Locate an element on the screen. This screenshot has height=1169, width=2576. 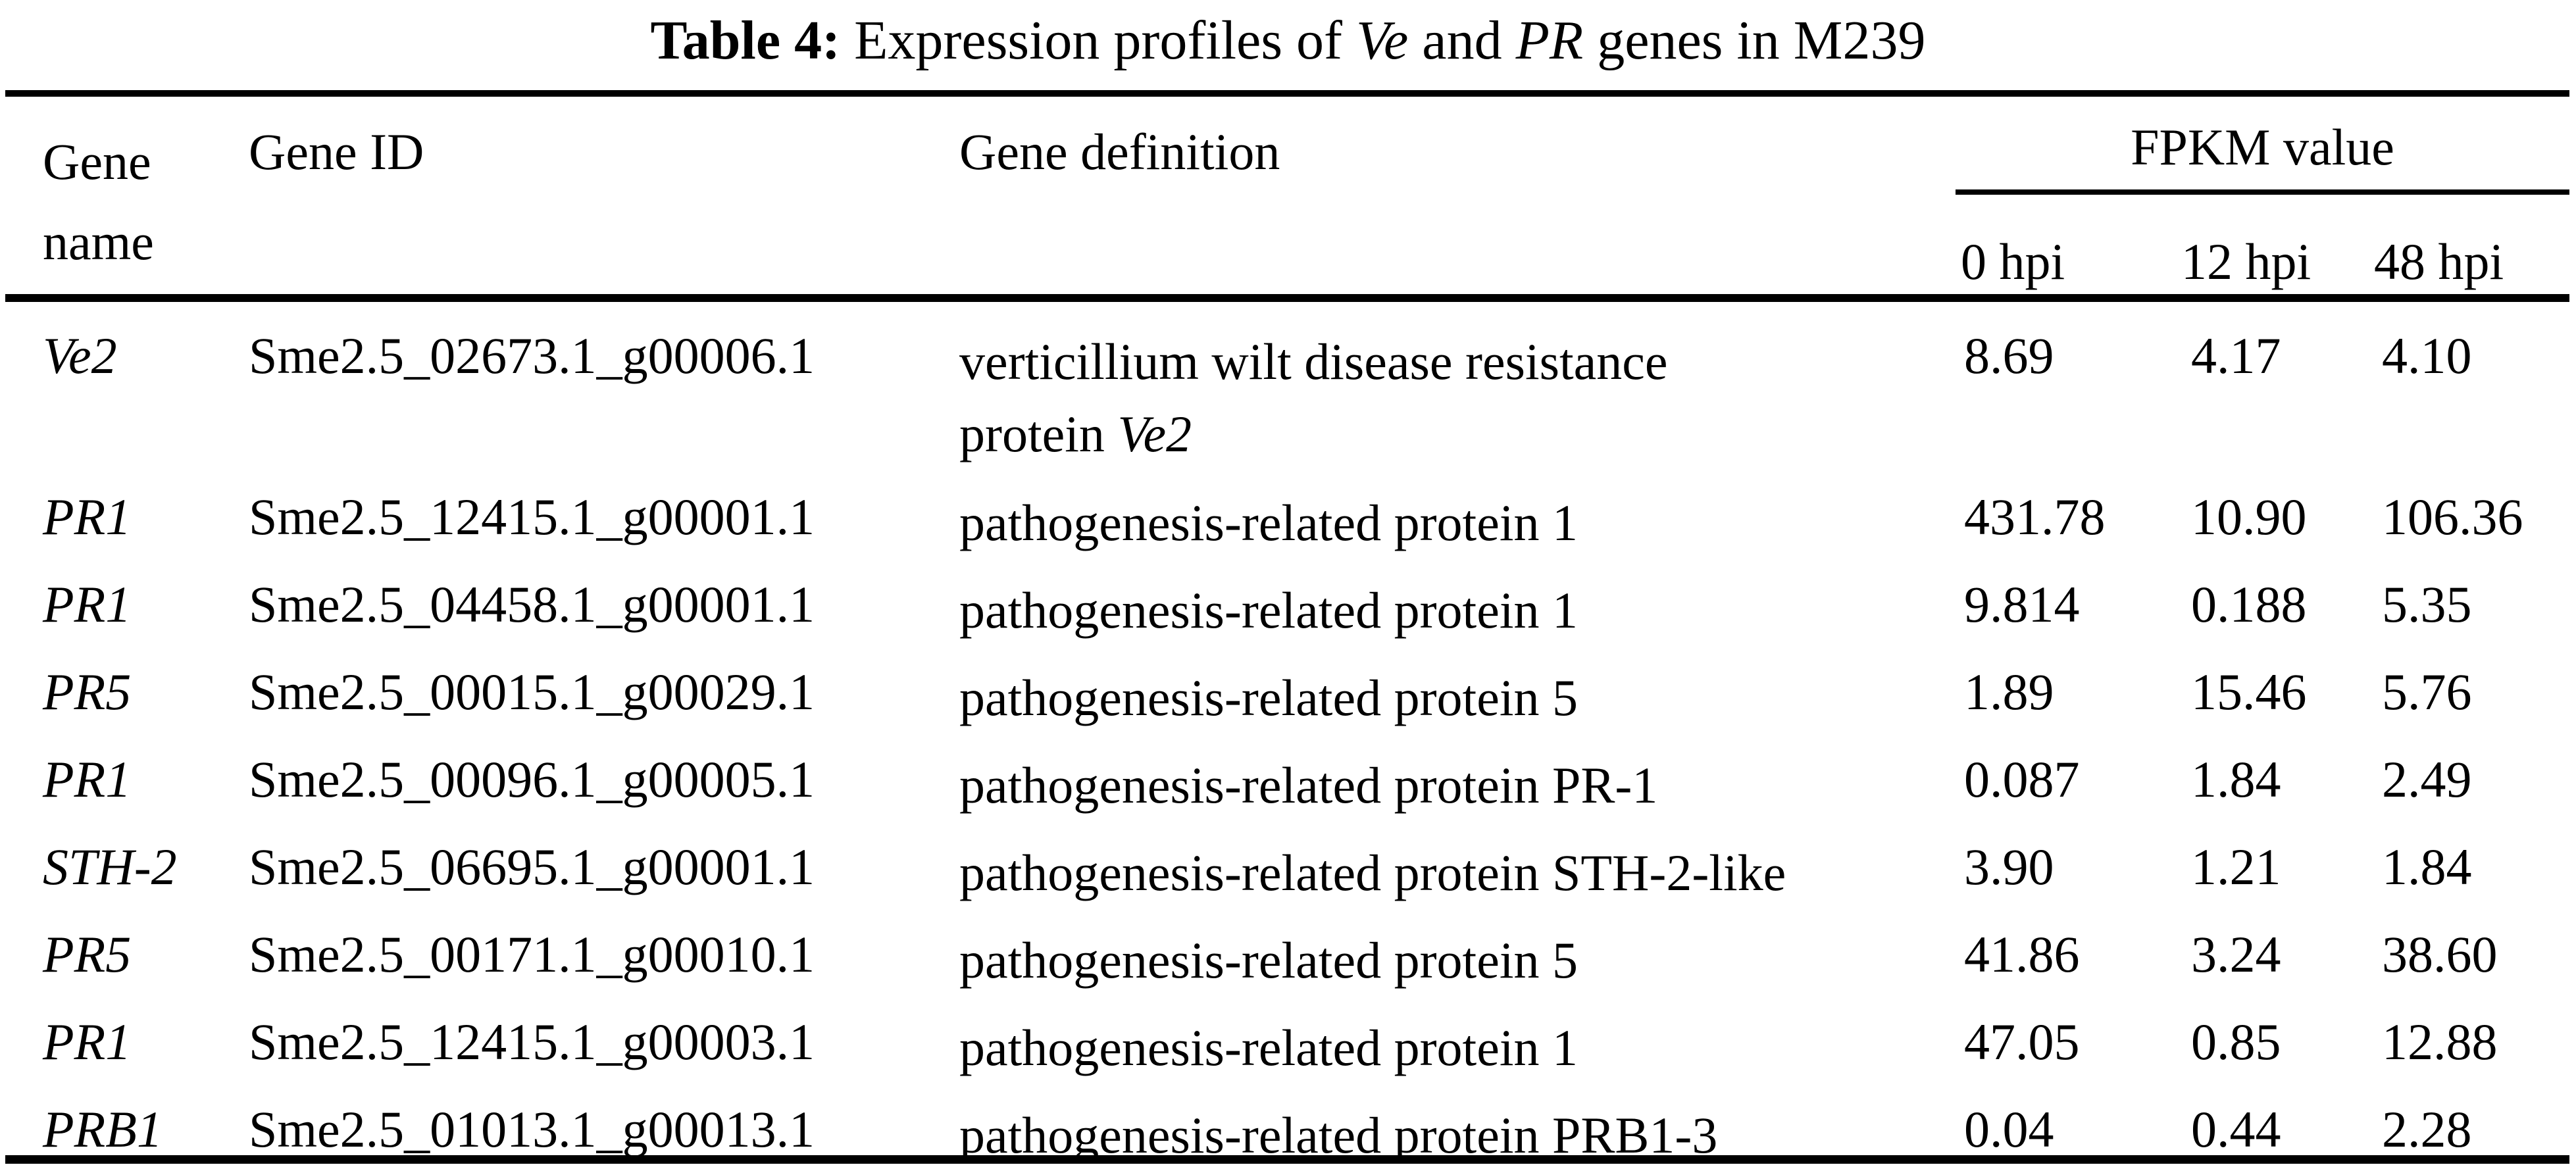
gene-id-cell: Sme2.5_06695.1_g00001.1 is located at coordinates (532, 866).